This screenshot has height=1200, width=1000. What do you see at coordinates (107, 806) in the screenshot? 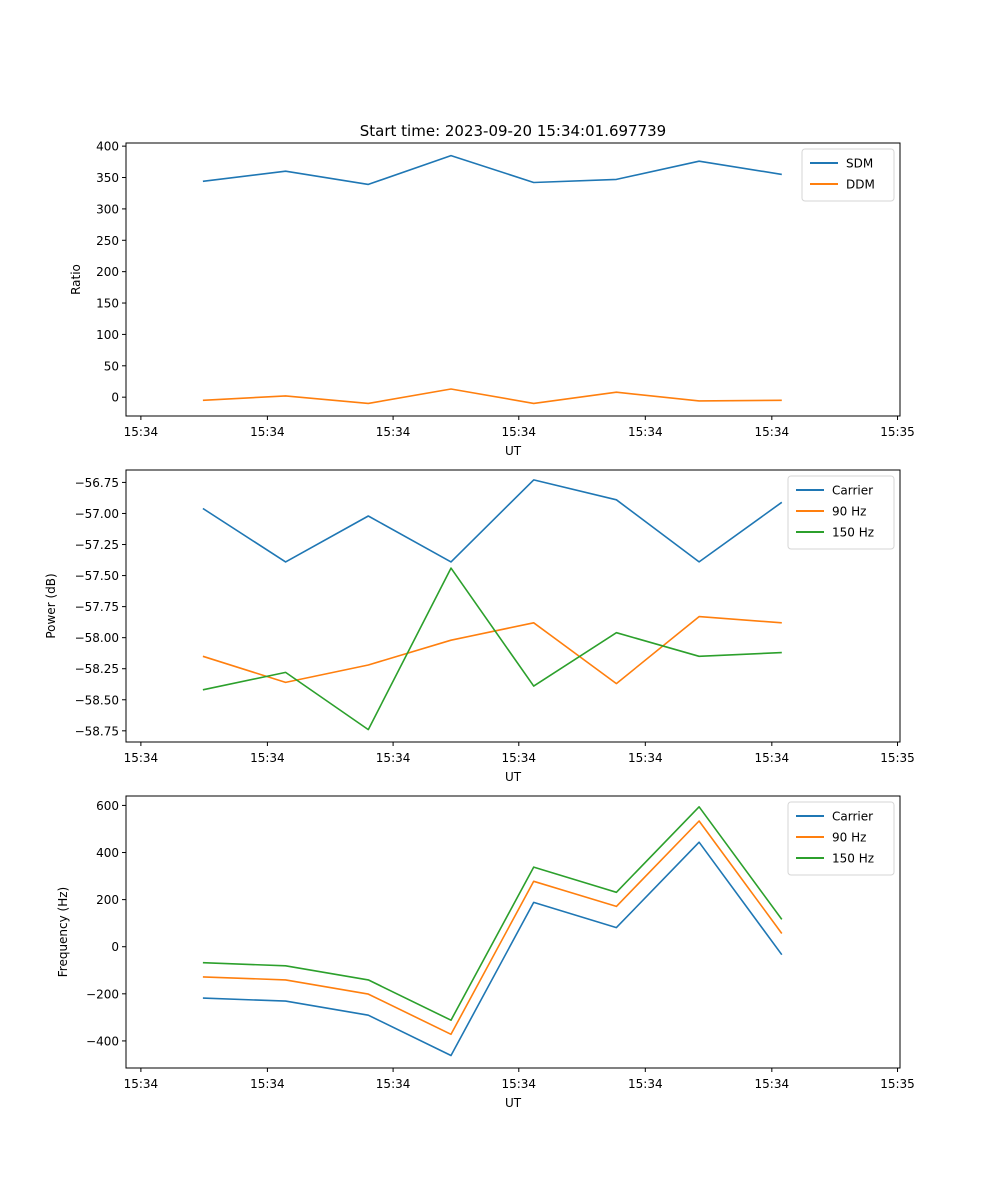
I see `y-tick-label: 600` at bounding box center [107, 806].